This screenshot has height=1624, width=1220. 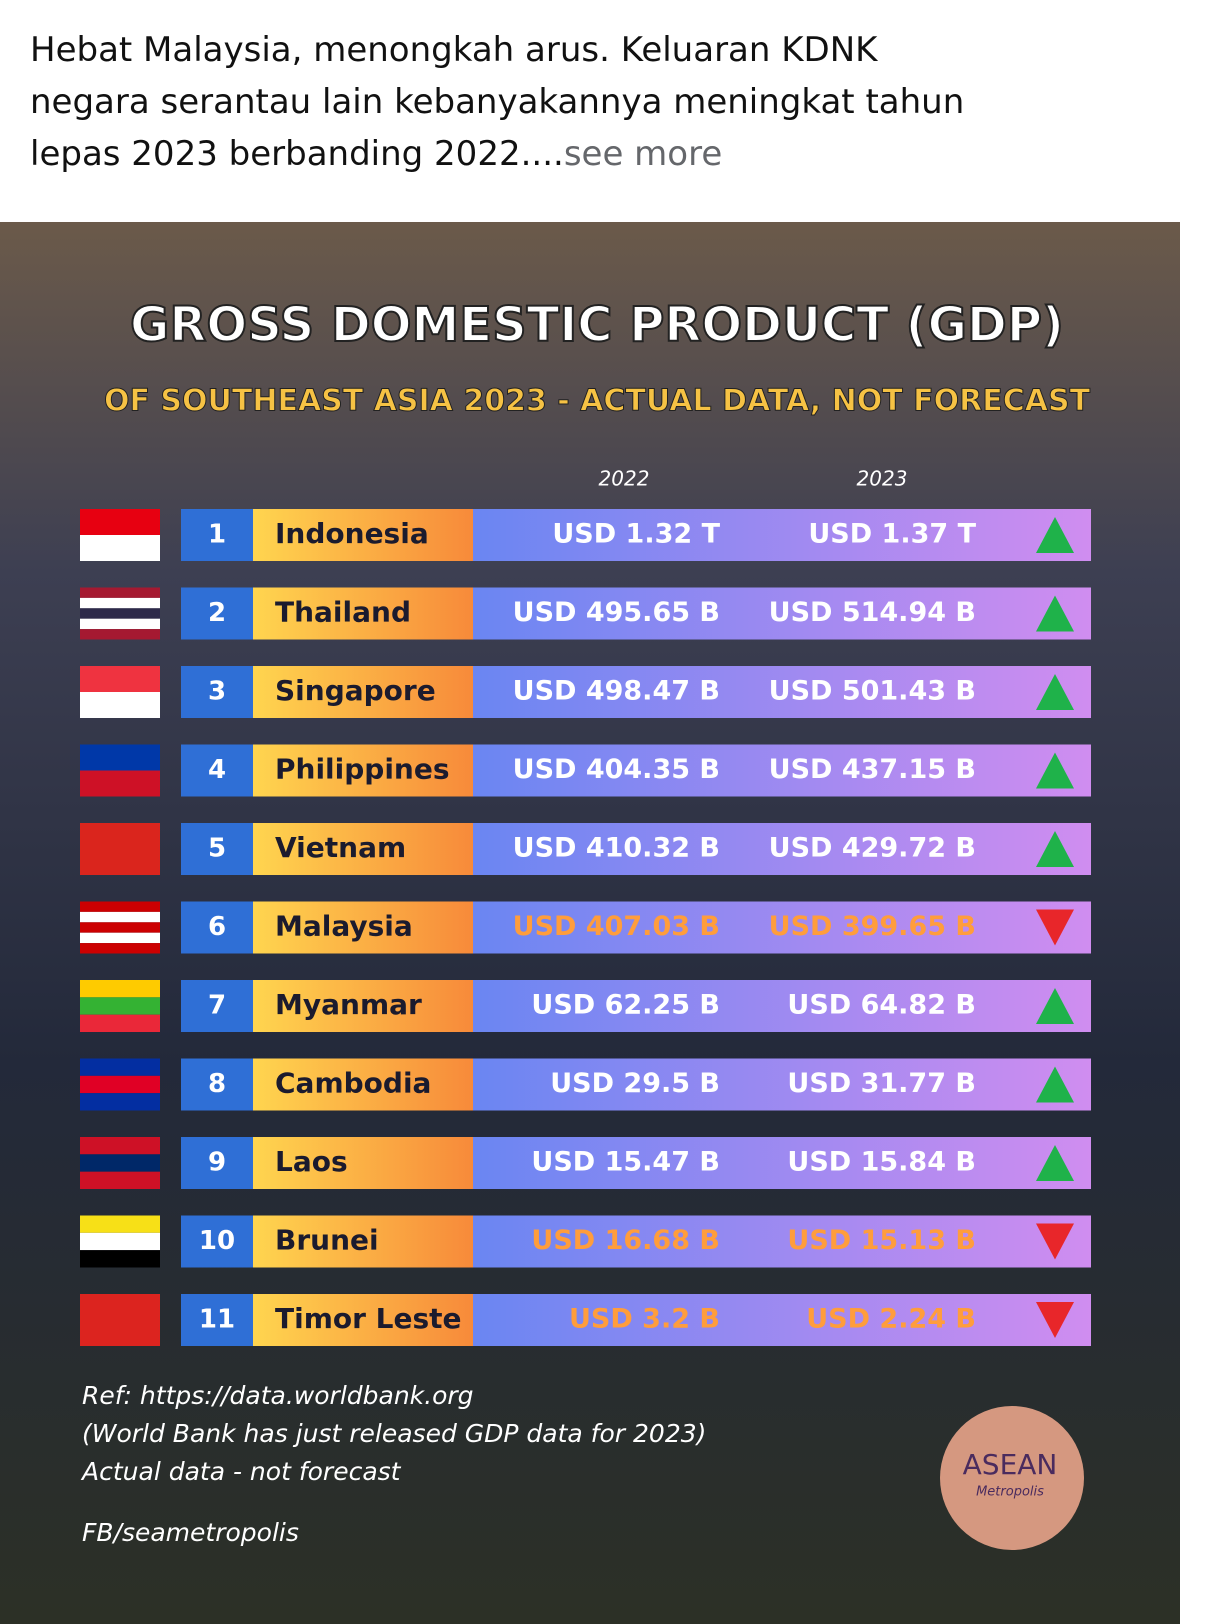 I want to click on gdp-2022: USD 404.35 B, so click(x=616, y=769).